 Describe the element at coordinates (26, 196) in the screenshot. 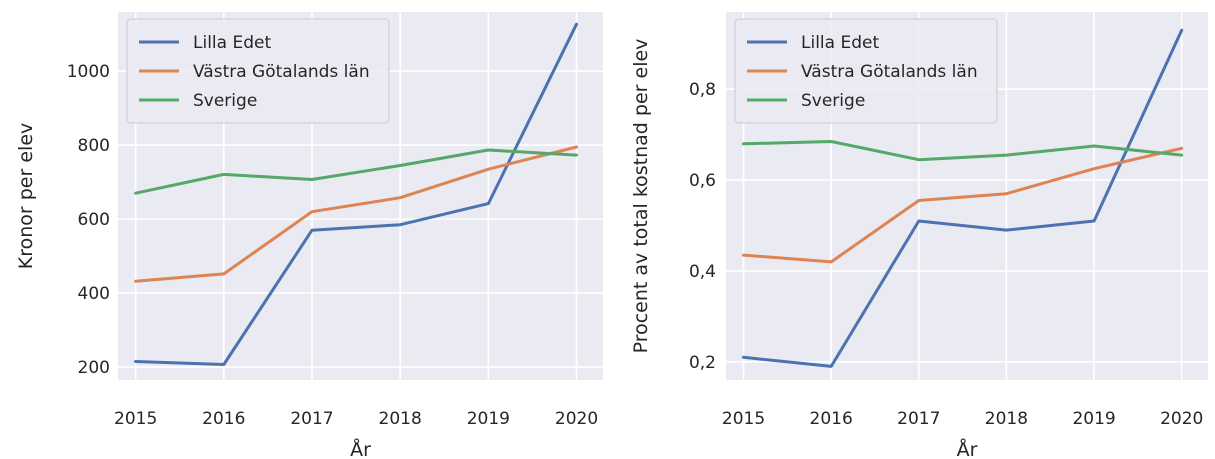

I see `y-axis-label: Kronor per elev` at that location.